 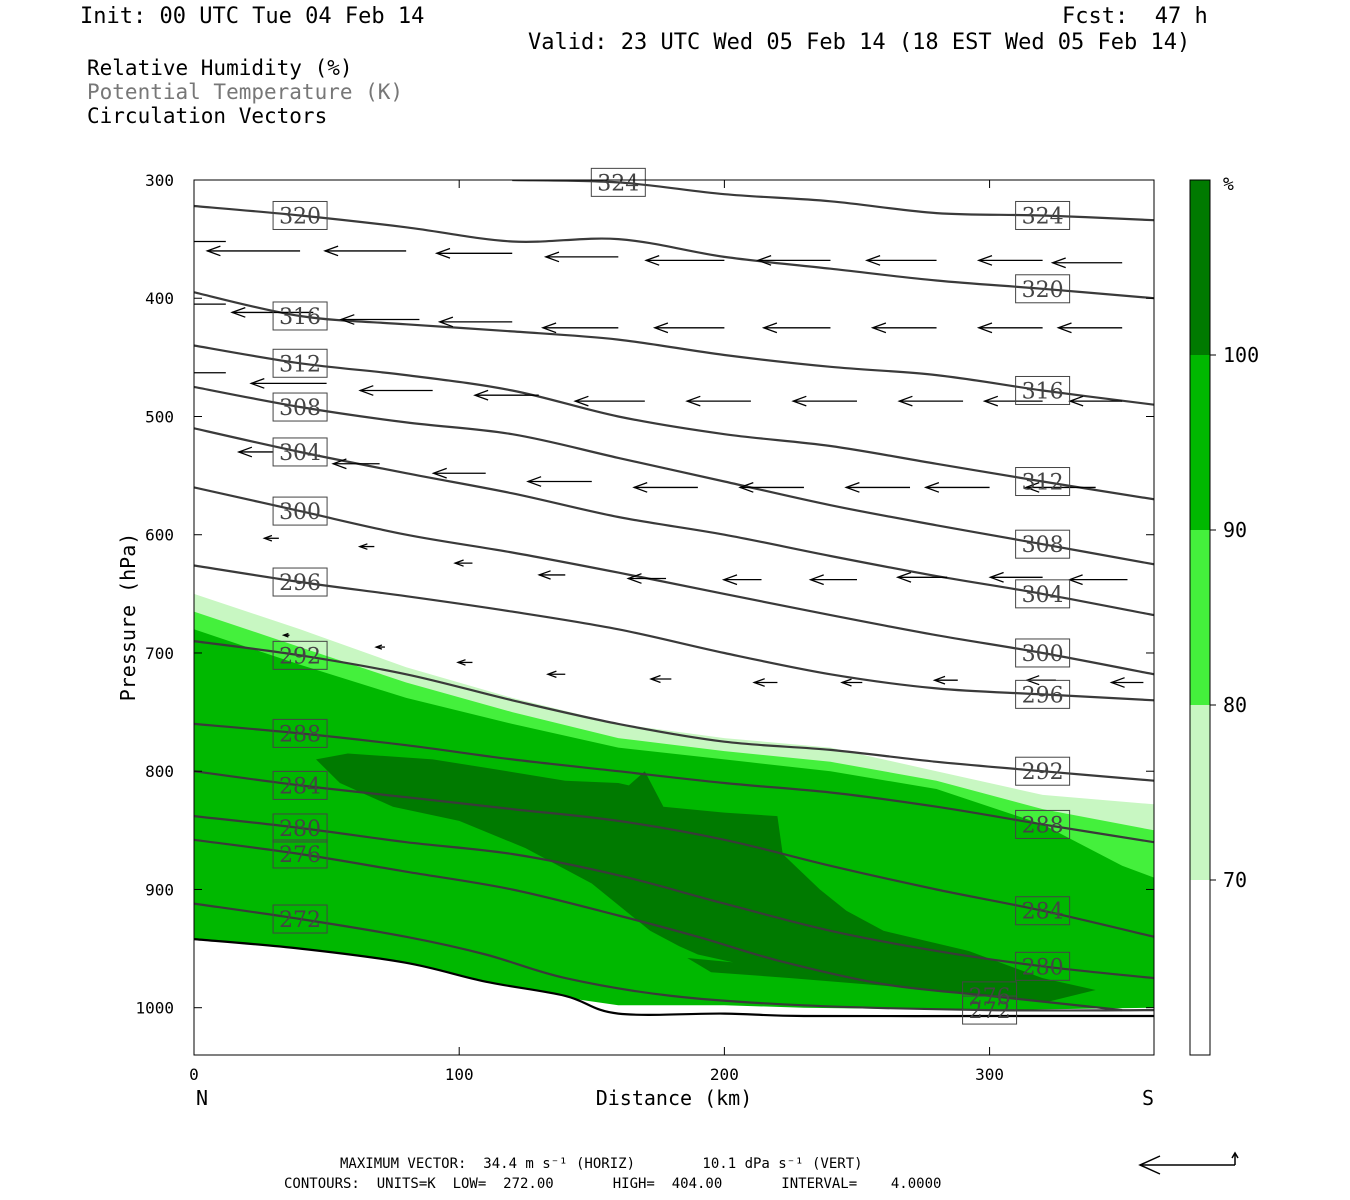 I want to click on colorbar-frame, so click(x=1200, y=617).